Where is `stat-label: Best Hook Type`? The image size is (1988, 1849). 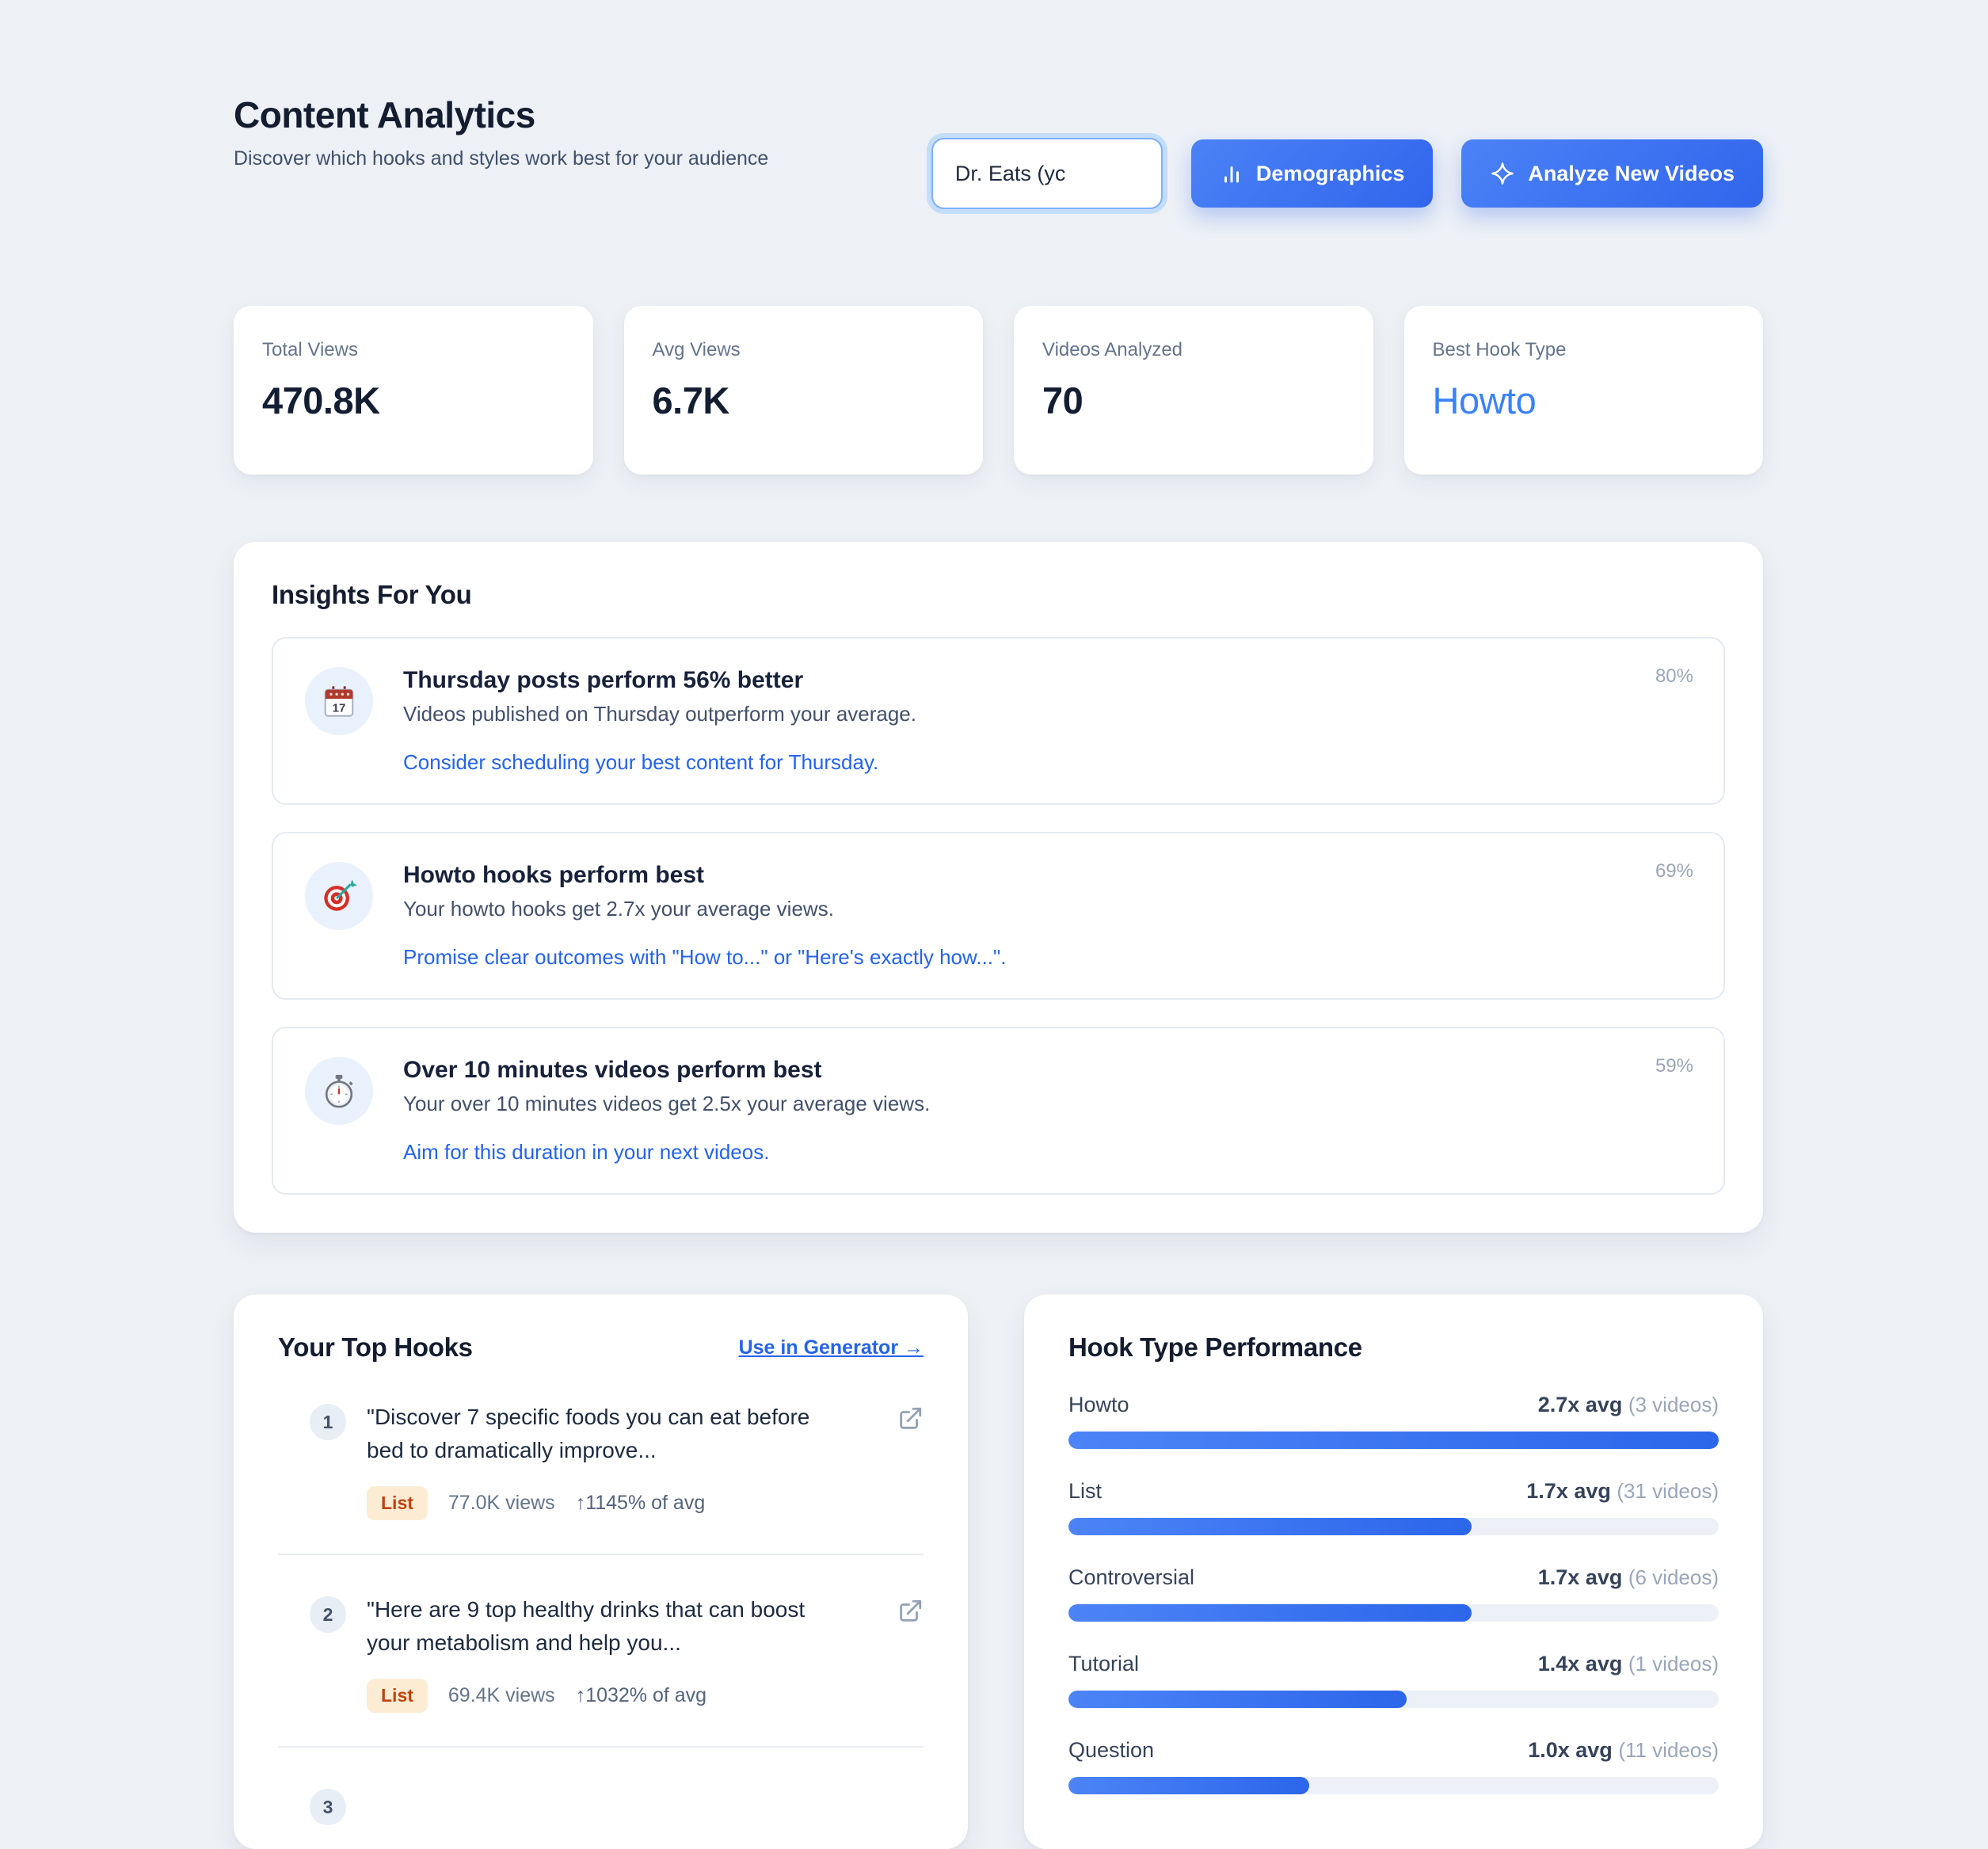
stat-label: Best Hook Type is located at coordinates (1499, 349).